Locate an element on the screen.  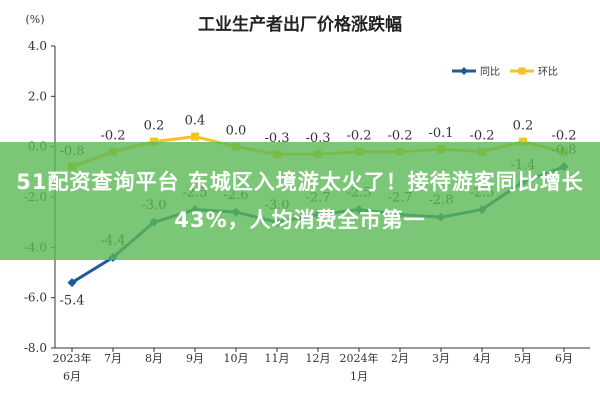
mom-data-label: 0.4 is located at coordinates (195, 121).